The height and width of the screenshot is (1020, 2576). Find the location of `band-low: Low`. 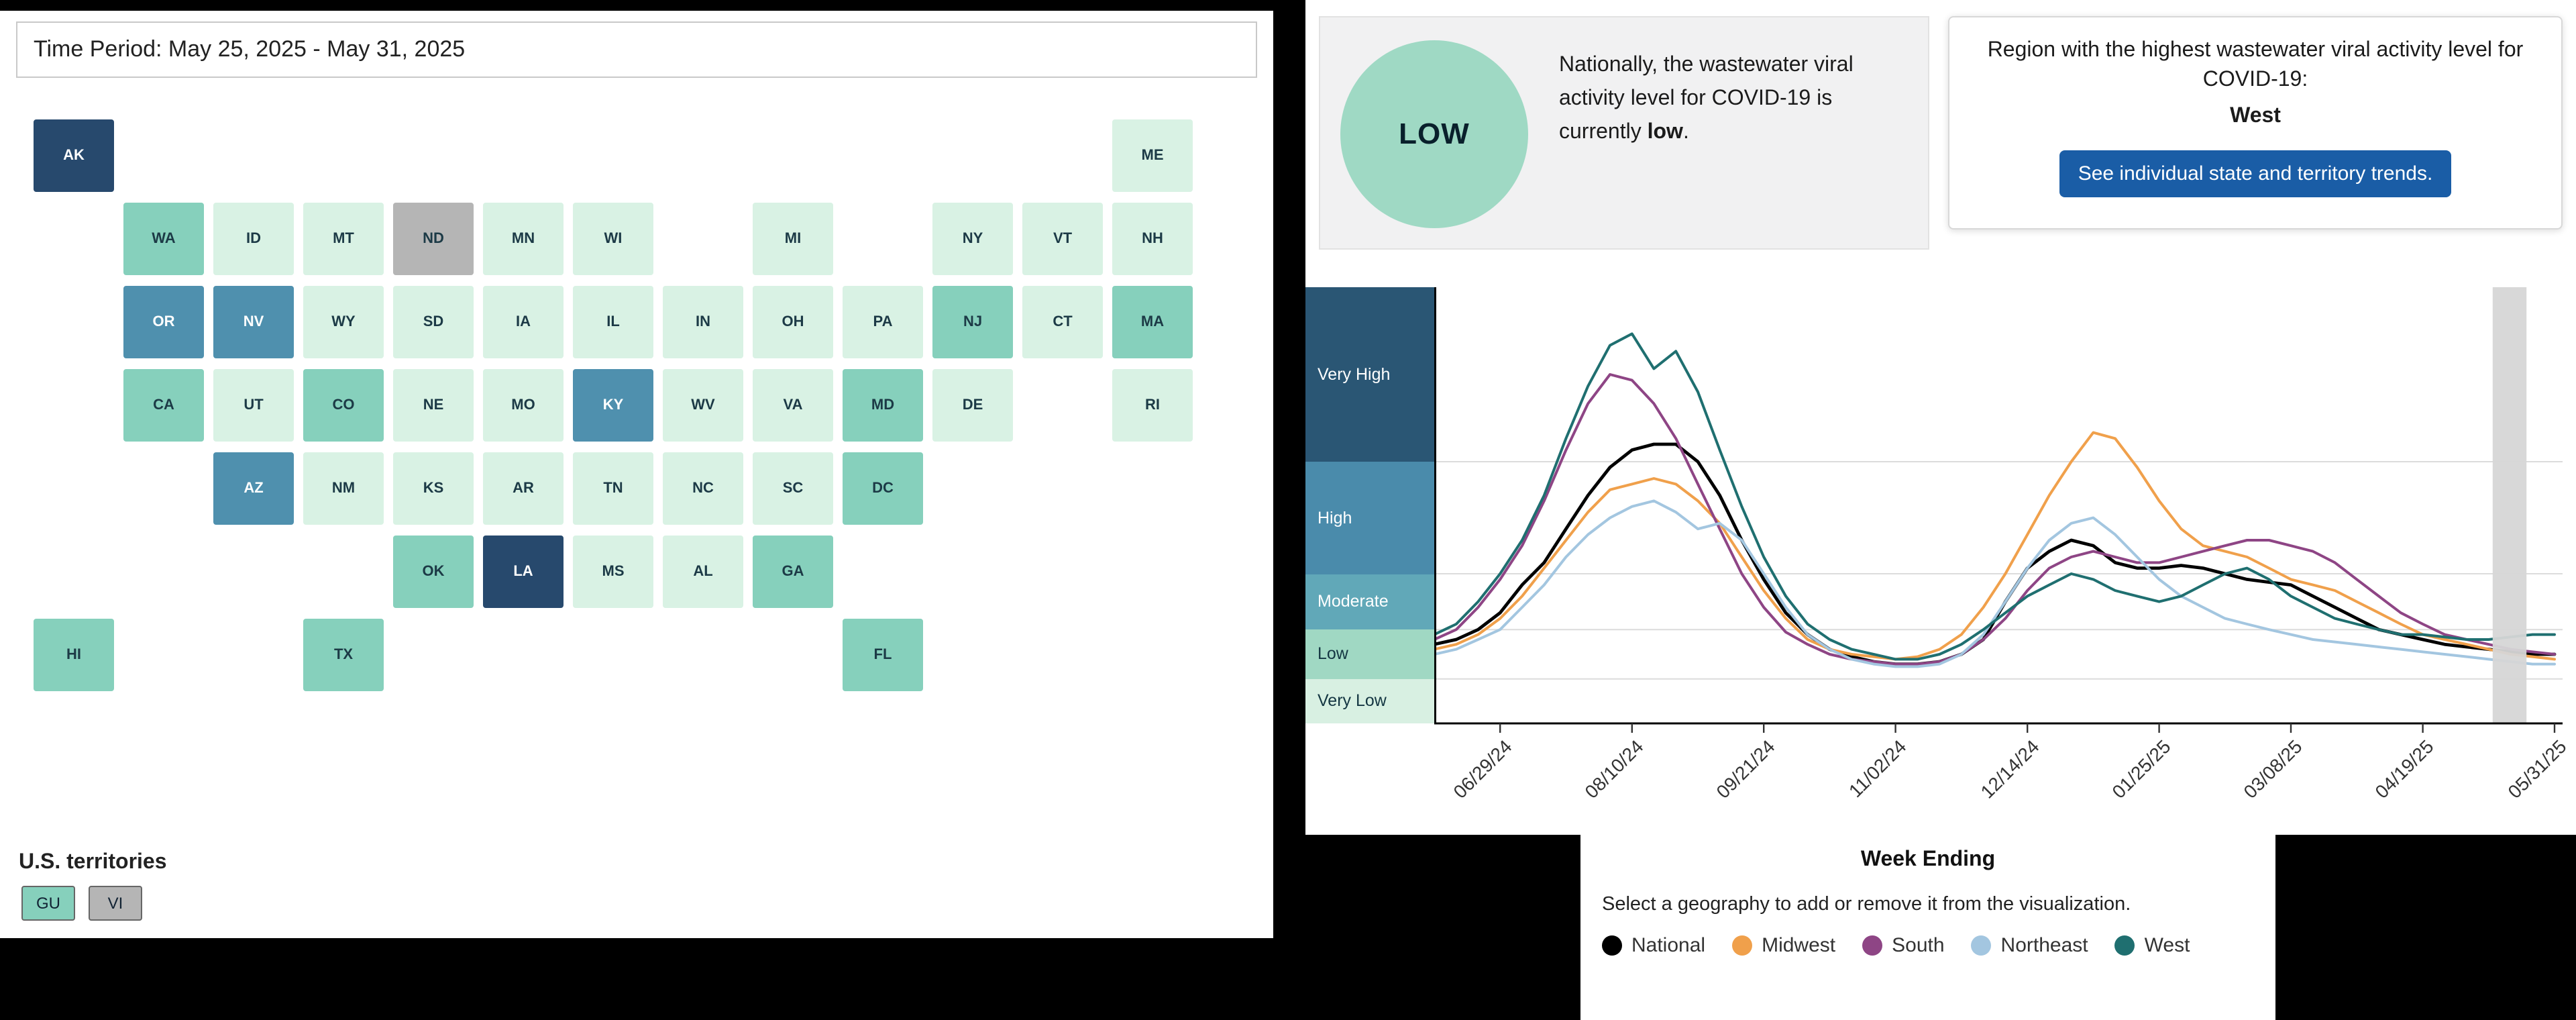

band-low: Low is located at coordinates (1369, 654).